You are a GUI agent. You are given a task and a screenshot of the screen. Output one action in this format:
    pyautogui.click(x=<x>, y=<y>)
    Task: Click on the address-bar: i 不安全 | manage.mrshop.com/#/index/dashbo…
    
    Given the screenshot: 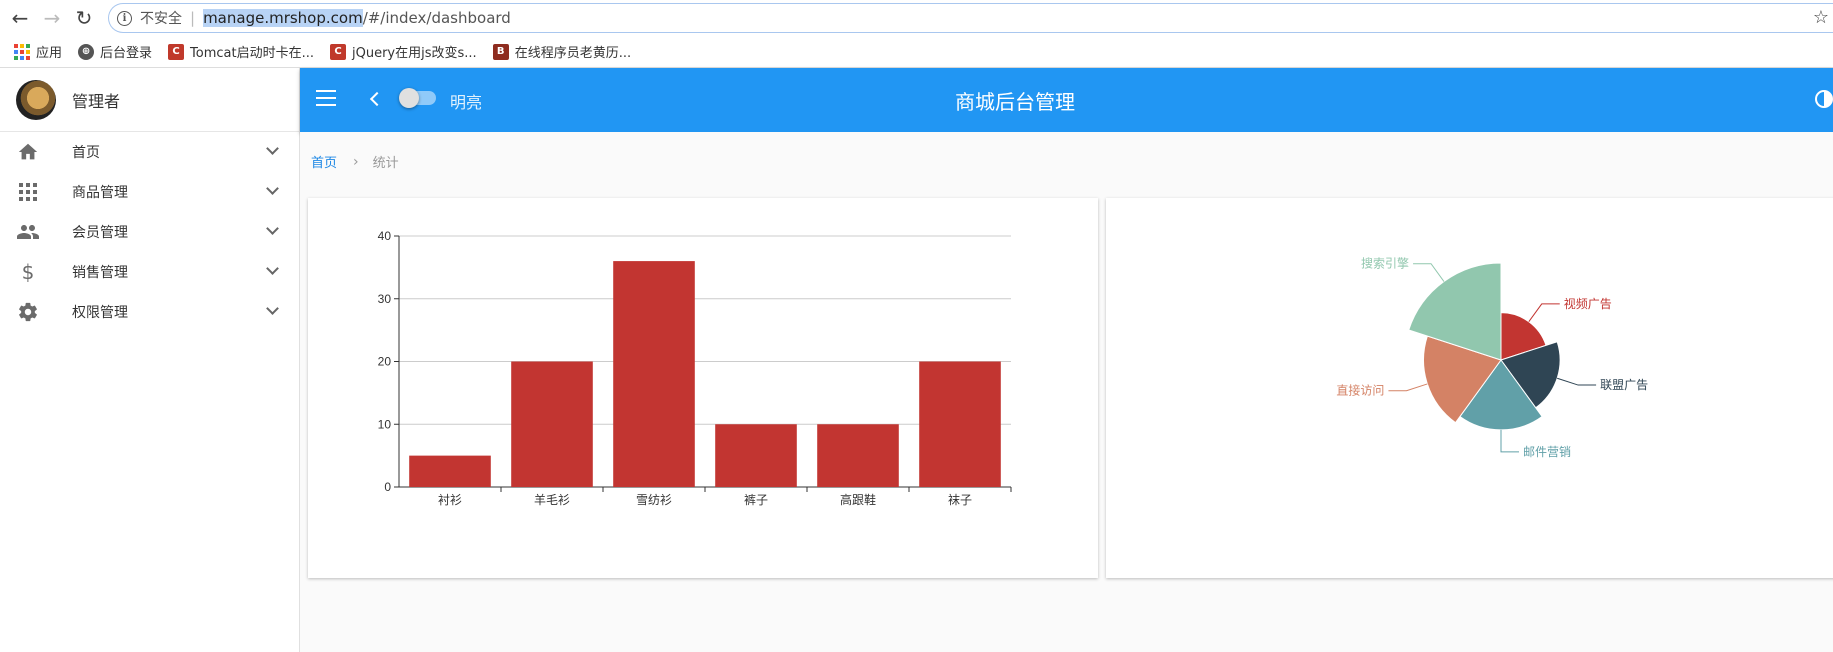 What is the action you would take?
    pyautogui.click(x=970, y=18)
    